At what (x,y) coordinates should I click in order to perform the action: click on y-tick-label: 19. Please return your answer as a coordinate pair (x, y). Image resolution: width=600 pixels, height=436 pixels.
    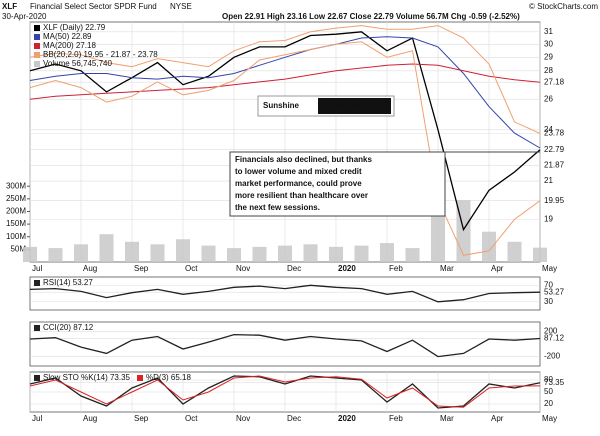
    Looking at the image, I should click on (548, 218).